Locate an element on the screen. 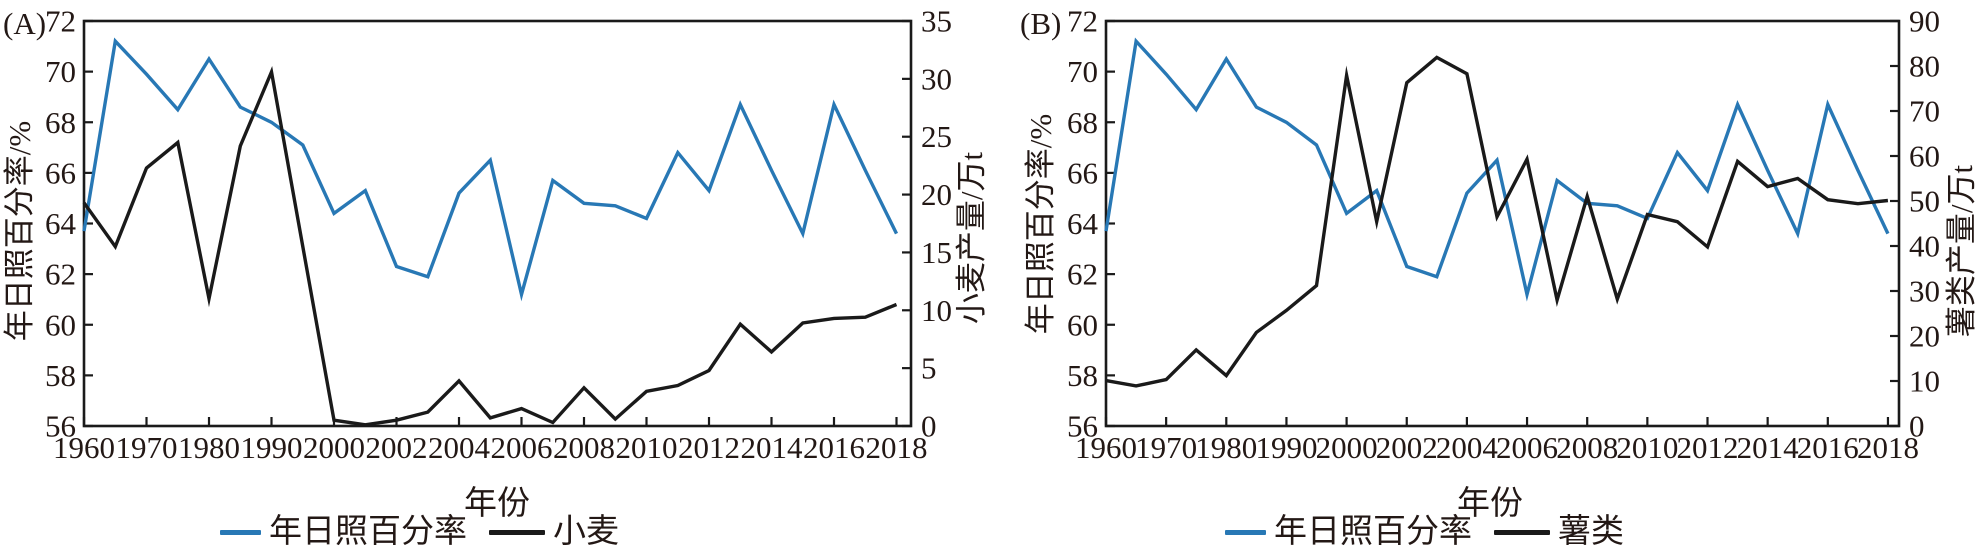 Image resolution: width=1987 pixels, height=554 pixels. svg-text: 5 is located at coordinates (929, 368).